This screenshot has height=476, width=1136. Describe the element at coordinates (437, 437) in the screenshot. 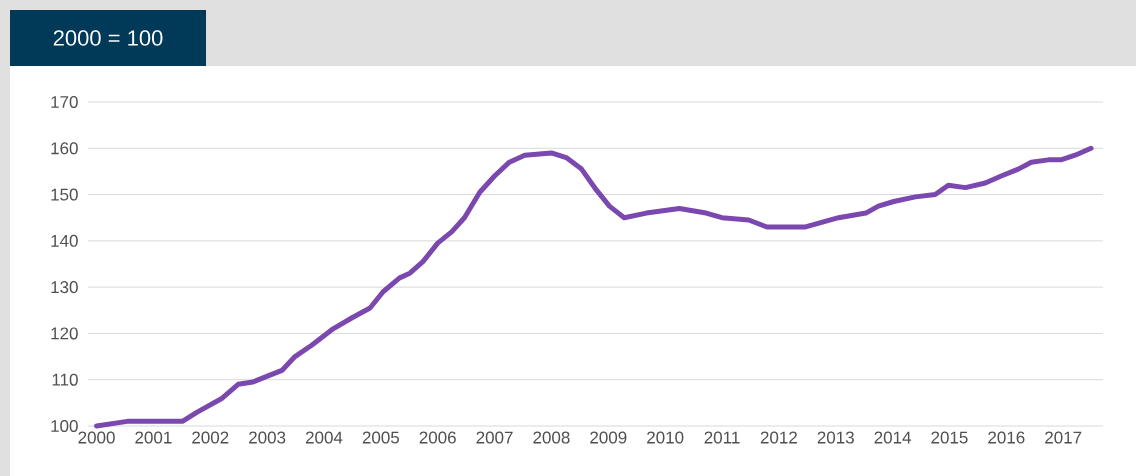

I see `x-tick-label: 2006` at that location.